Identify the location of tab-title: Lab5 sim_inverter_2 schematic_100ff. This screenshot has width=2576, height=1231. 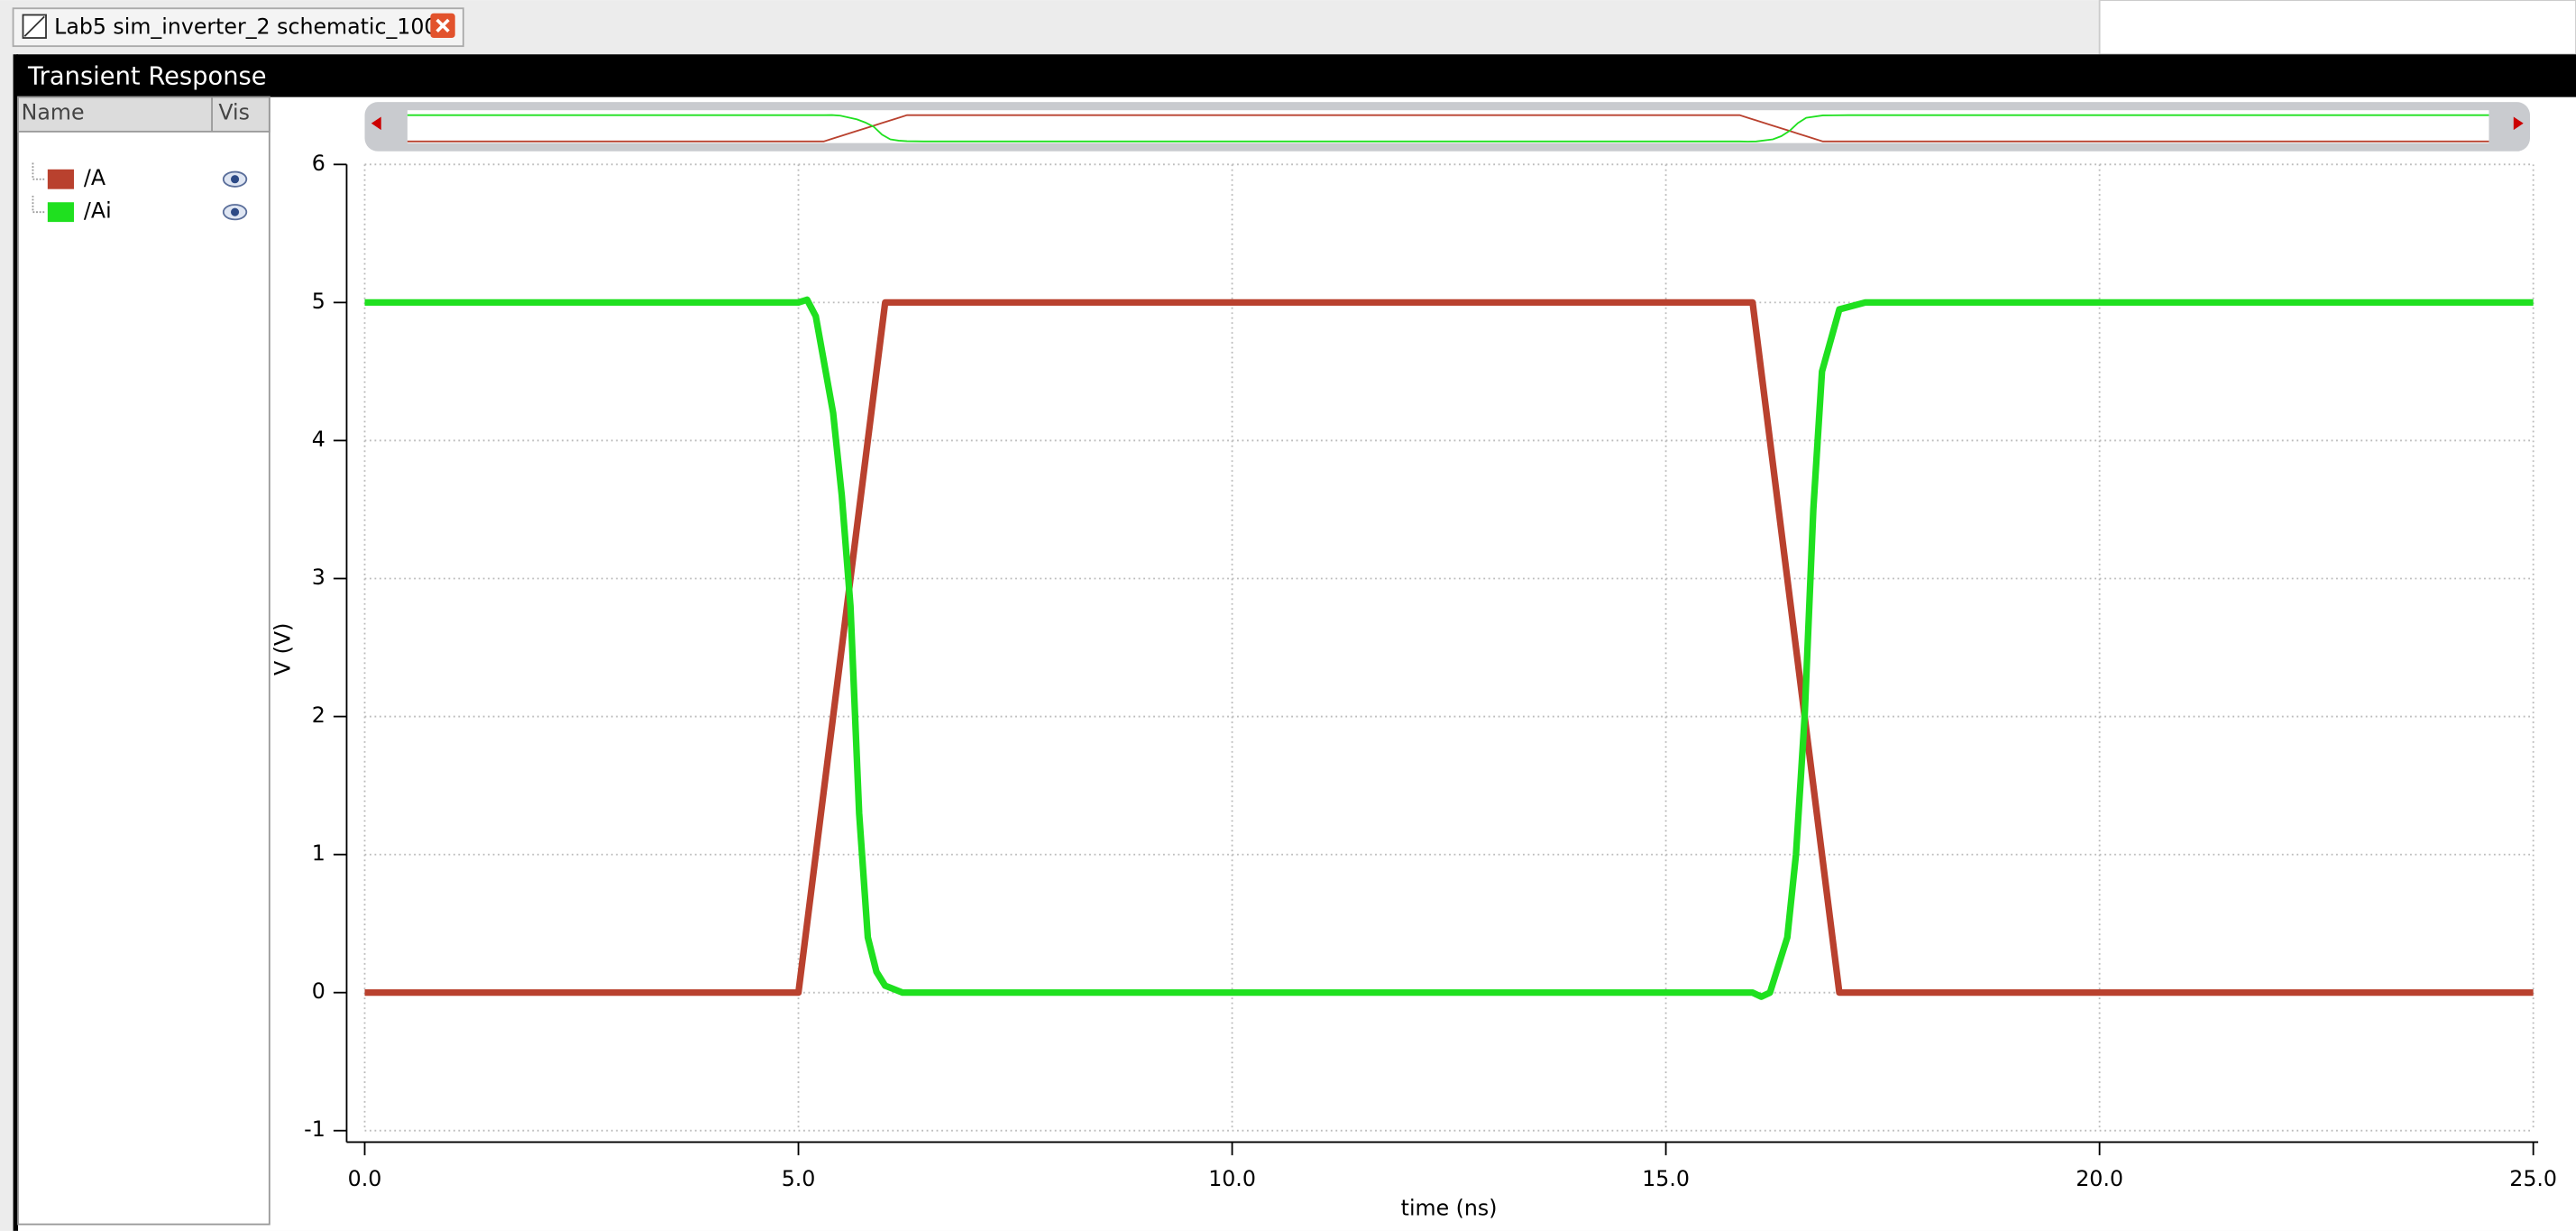
(253, 27).